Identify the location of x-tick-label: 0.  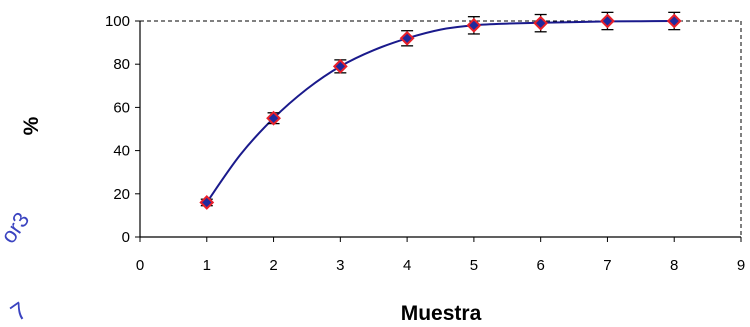
(140, 265).